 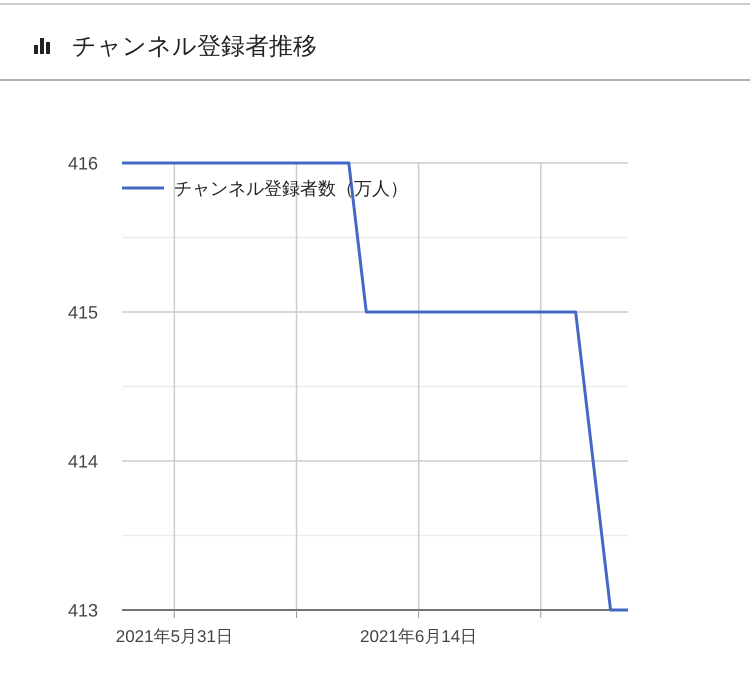 I want to click on chart-title: チャンネル登録者推移, so click(x=194, y=46).